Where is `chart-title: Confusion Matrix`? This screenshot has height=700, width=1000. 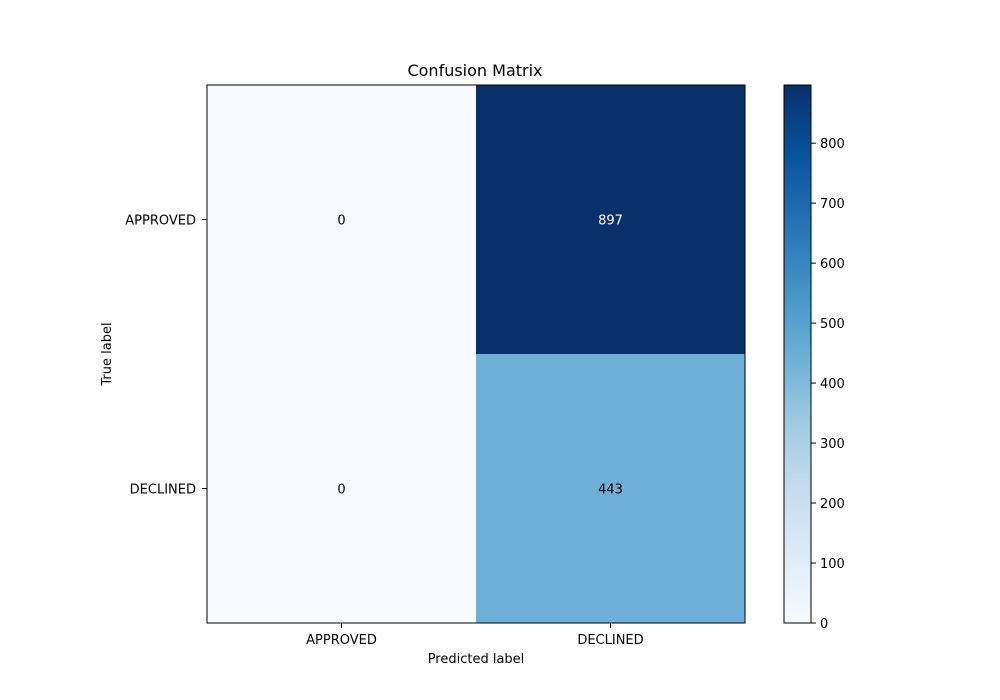
chart-title: Confusion Matrix is located at coordinates (474, 70).